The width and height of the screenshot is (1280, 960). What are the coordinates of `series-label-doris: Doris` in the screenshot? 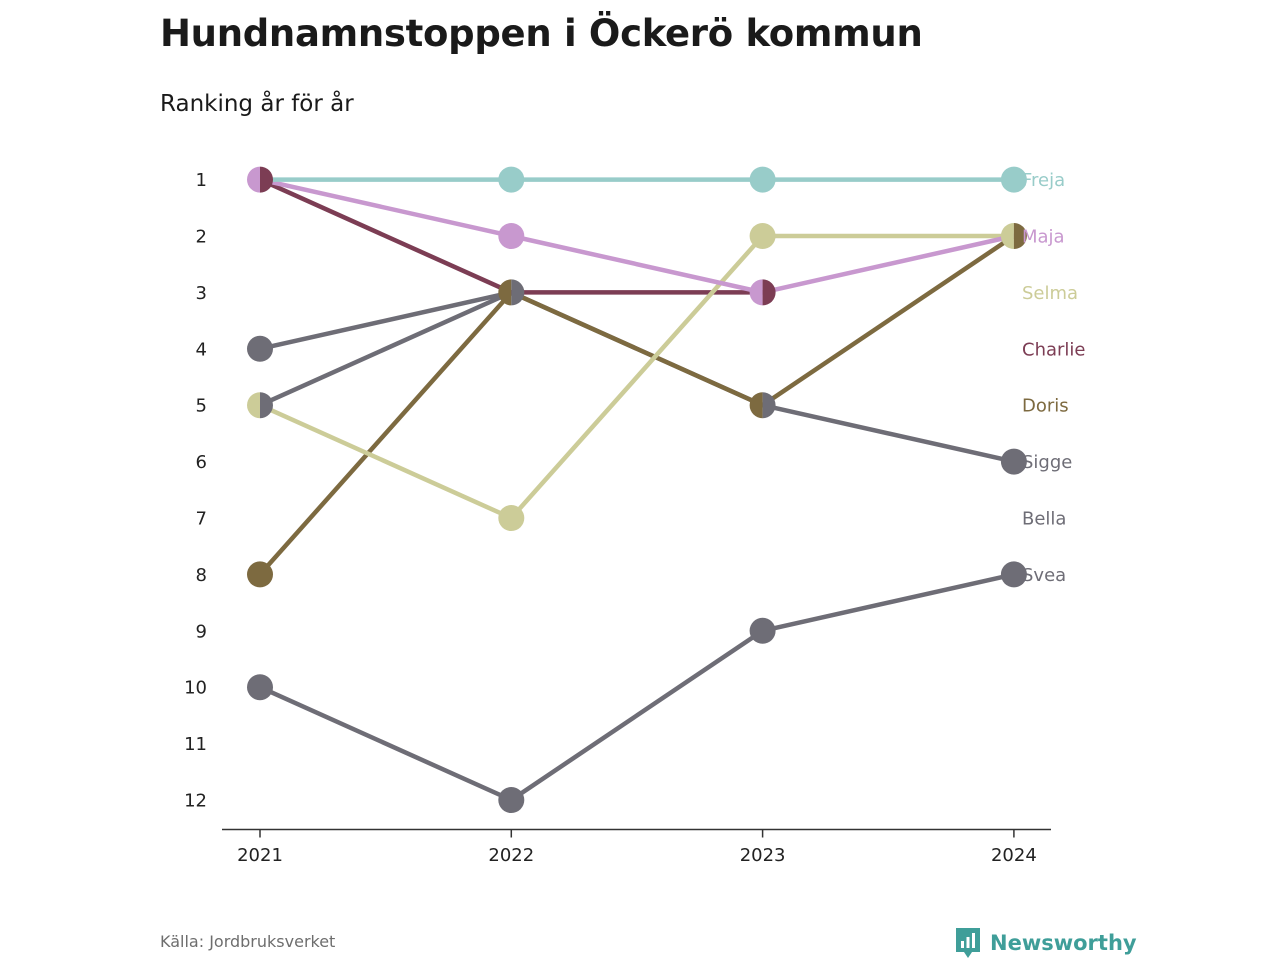 It's located at (1045, 406).